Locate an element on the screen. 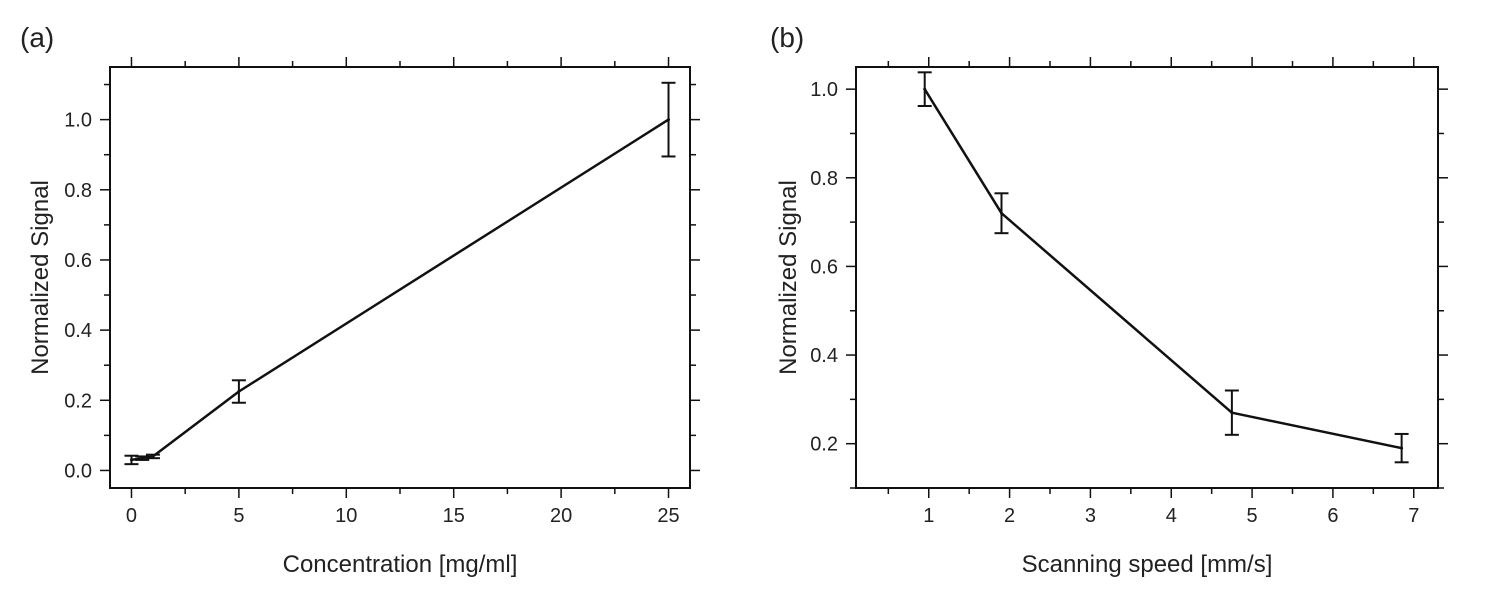 This screenshot has width=1500, height=612. x-tick-label: 7 is located at coordinates (1413, 516).